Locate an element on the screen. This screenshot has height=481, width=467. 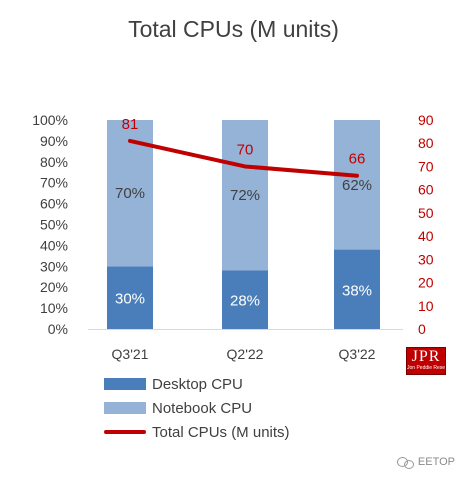
left-axis-tick-label: 30% is located at coordinates (54, 266).